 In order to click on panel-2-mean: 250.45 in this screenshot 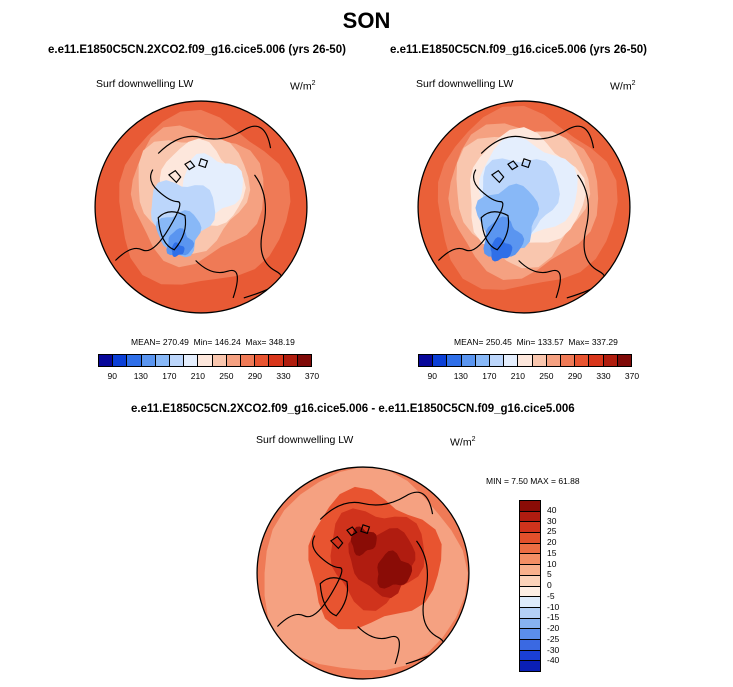, I will do `click(498, 342)`.